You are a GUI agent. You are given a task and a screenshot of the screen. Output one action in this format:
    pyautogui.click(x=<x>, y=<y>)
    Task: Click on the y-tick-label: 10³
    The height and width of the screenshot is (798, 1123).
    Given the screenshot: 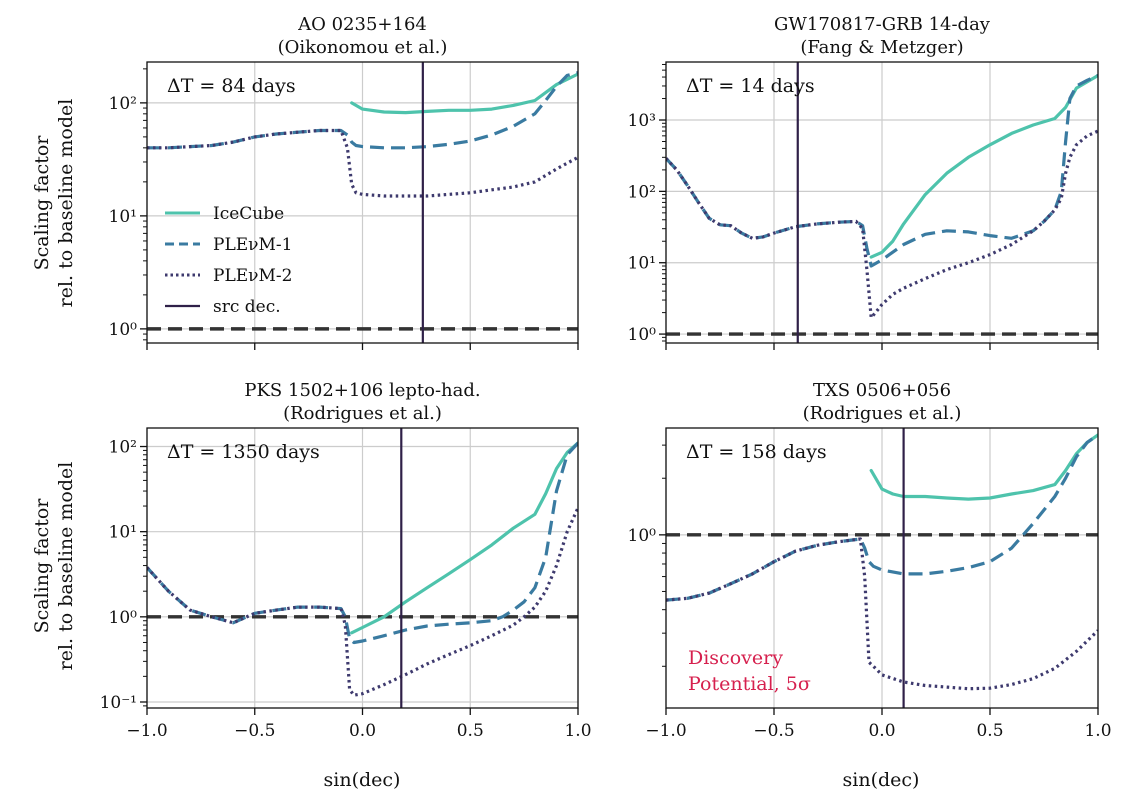 What is the action you would take?
    pyautogui.click(x=642, y=121)
    